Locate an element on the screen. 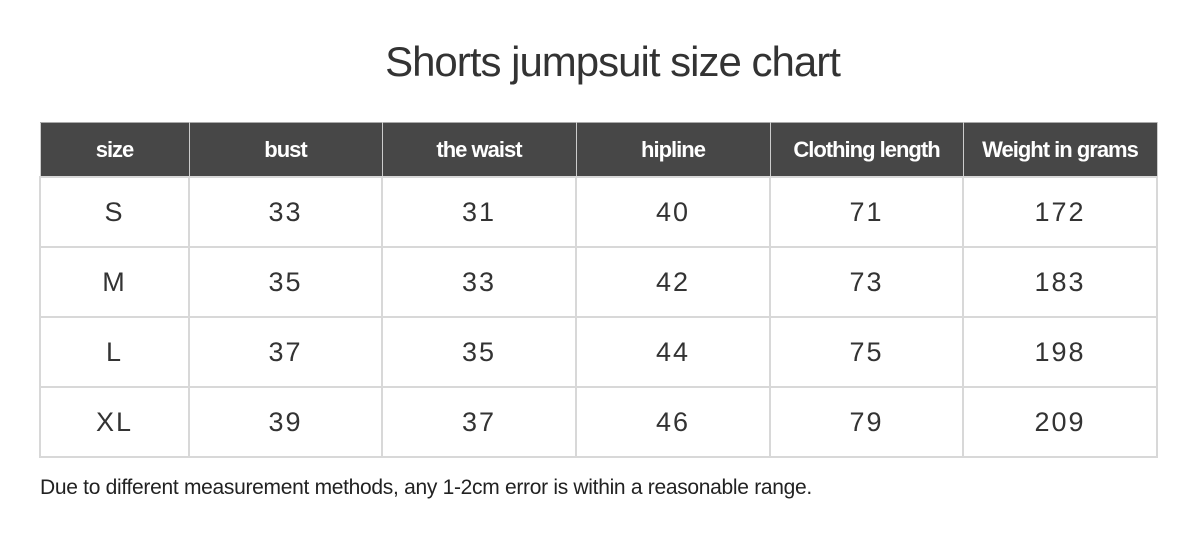  table-cell: 71 is located at coordinates (866, 212).